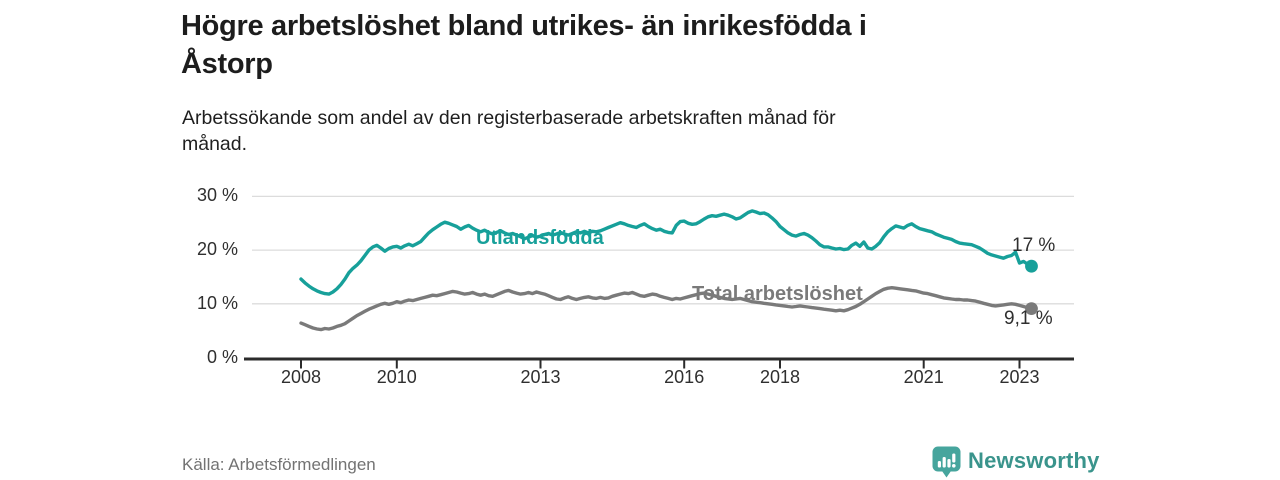 The width and height of the screenshot is (1280, 480). What do you see at coordinates (222, 356) in the screenshot?
I see `y-axis-tick-label: 0 %` at bounding box center [222, 356].